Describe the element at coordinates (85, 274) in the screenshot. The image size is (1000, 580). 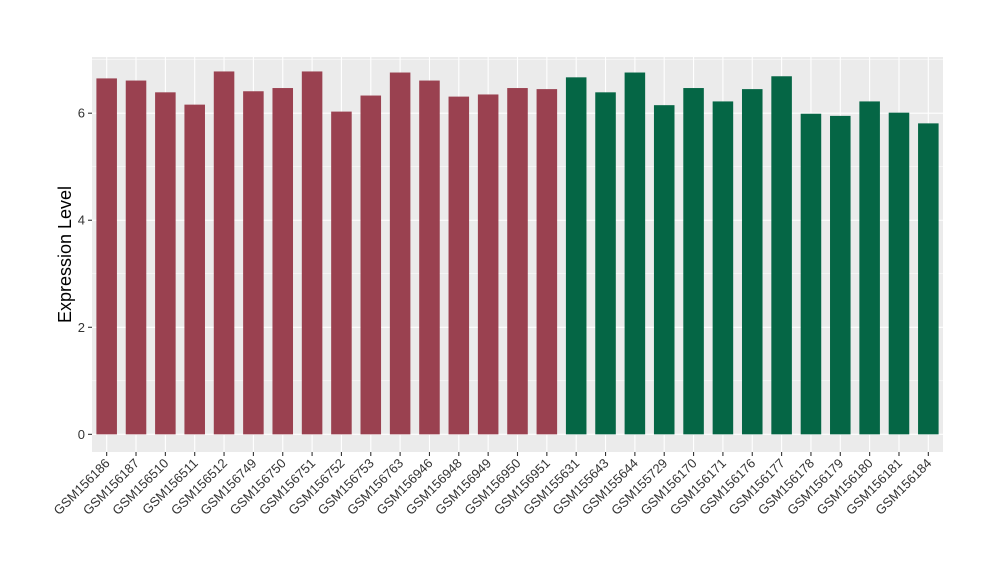
I see `y-axis: 0 2 4 6` at that location.